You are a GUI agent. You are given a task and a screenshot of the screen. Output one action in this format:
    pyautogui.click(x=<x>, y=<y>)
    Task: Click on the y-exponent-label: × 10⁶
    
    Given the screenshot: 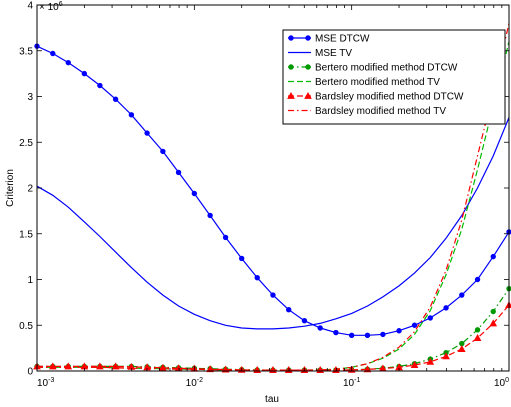 What is the action you would take?
    pyautogui.click(x=51, y=7)
    